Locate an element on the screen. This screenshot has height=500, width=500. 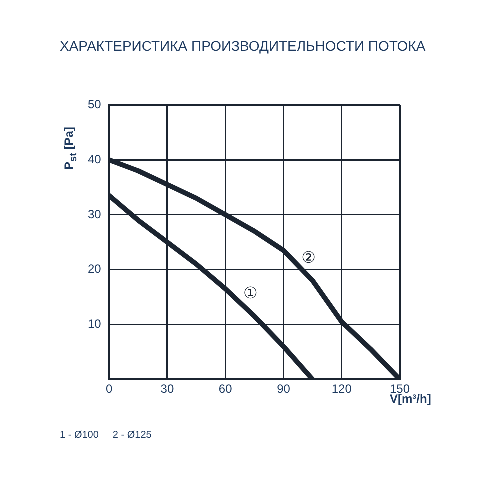
x-tick-label: 60 is located at coordinates (225, 389).